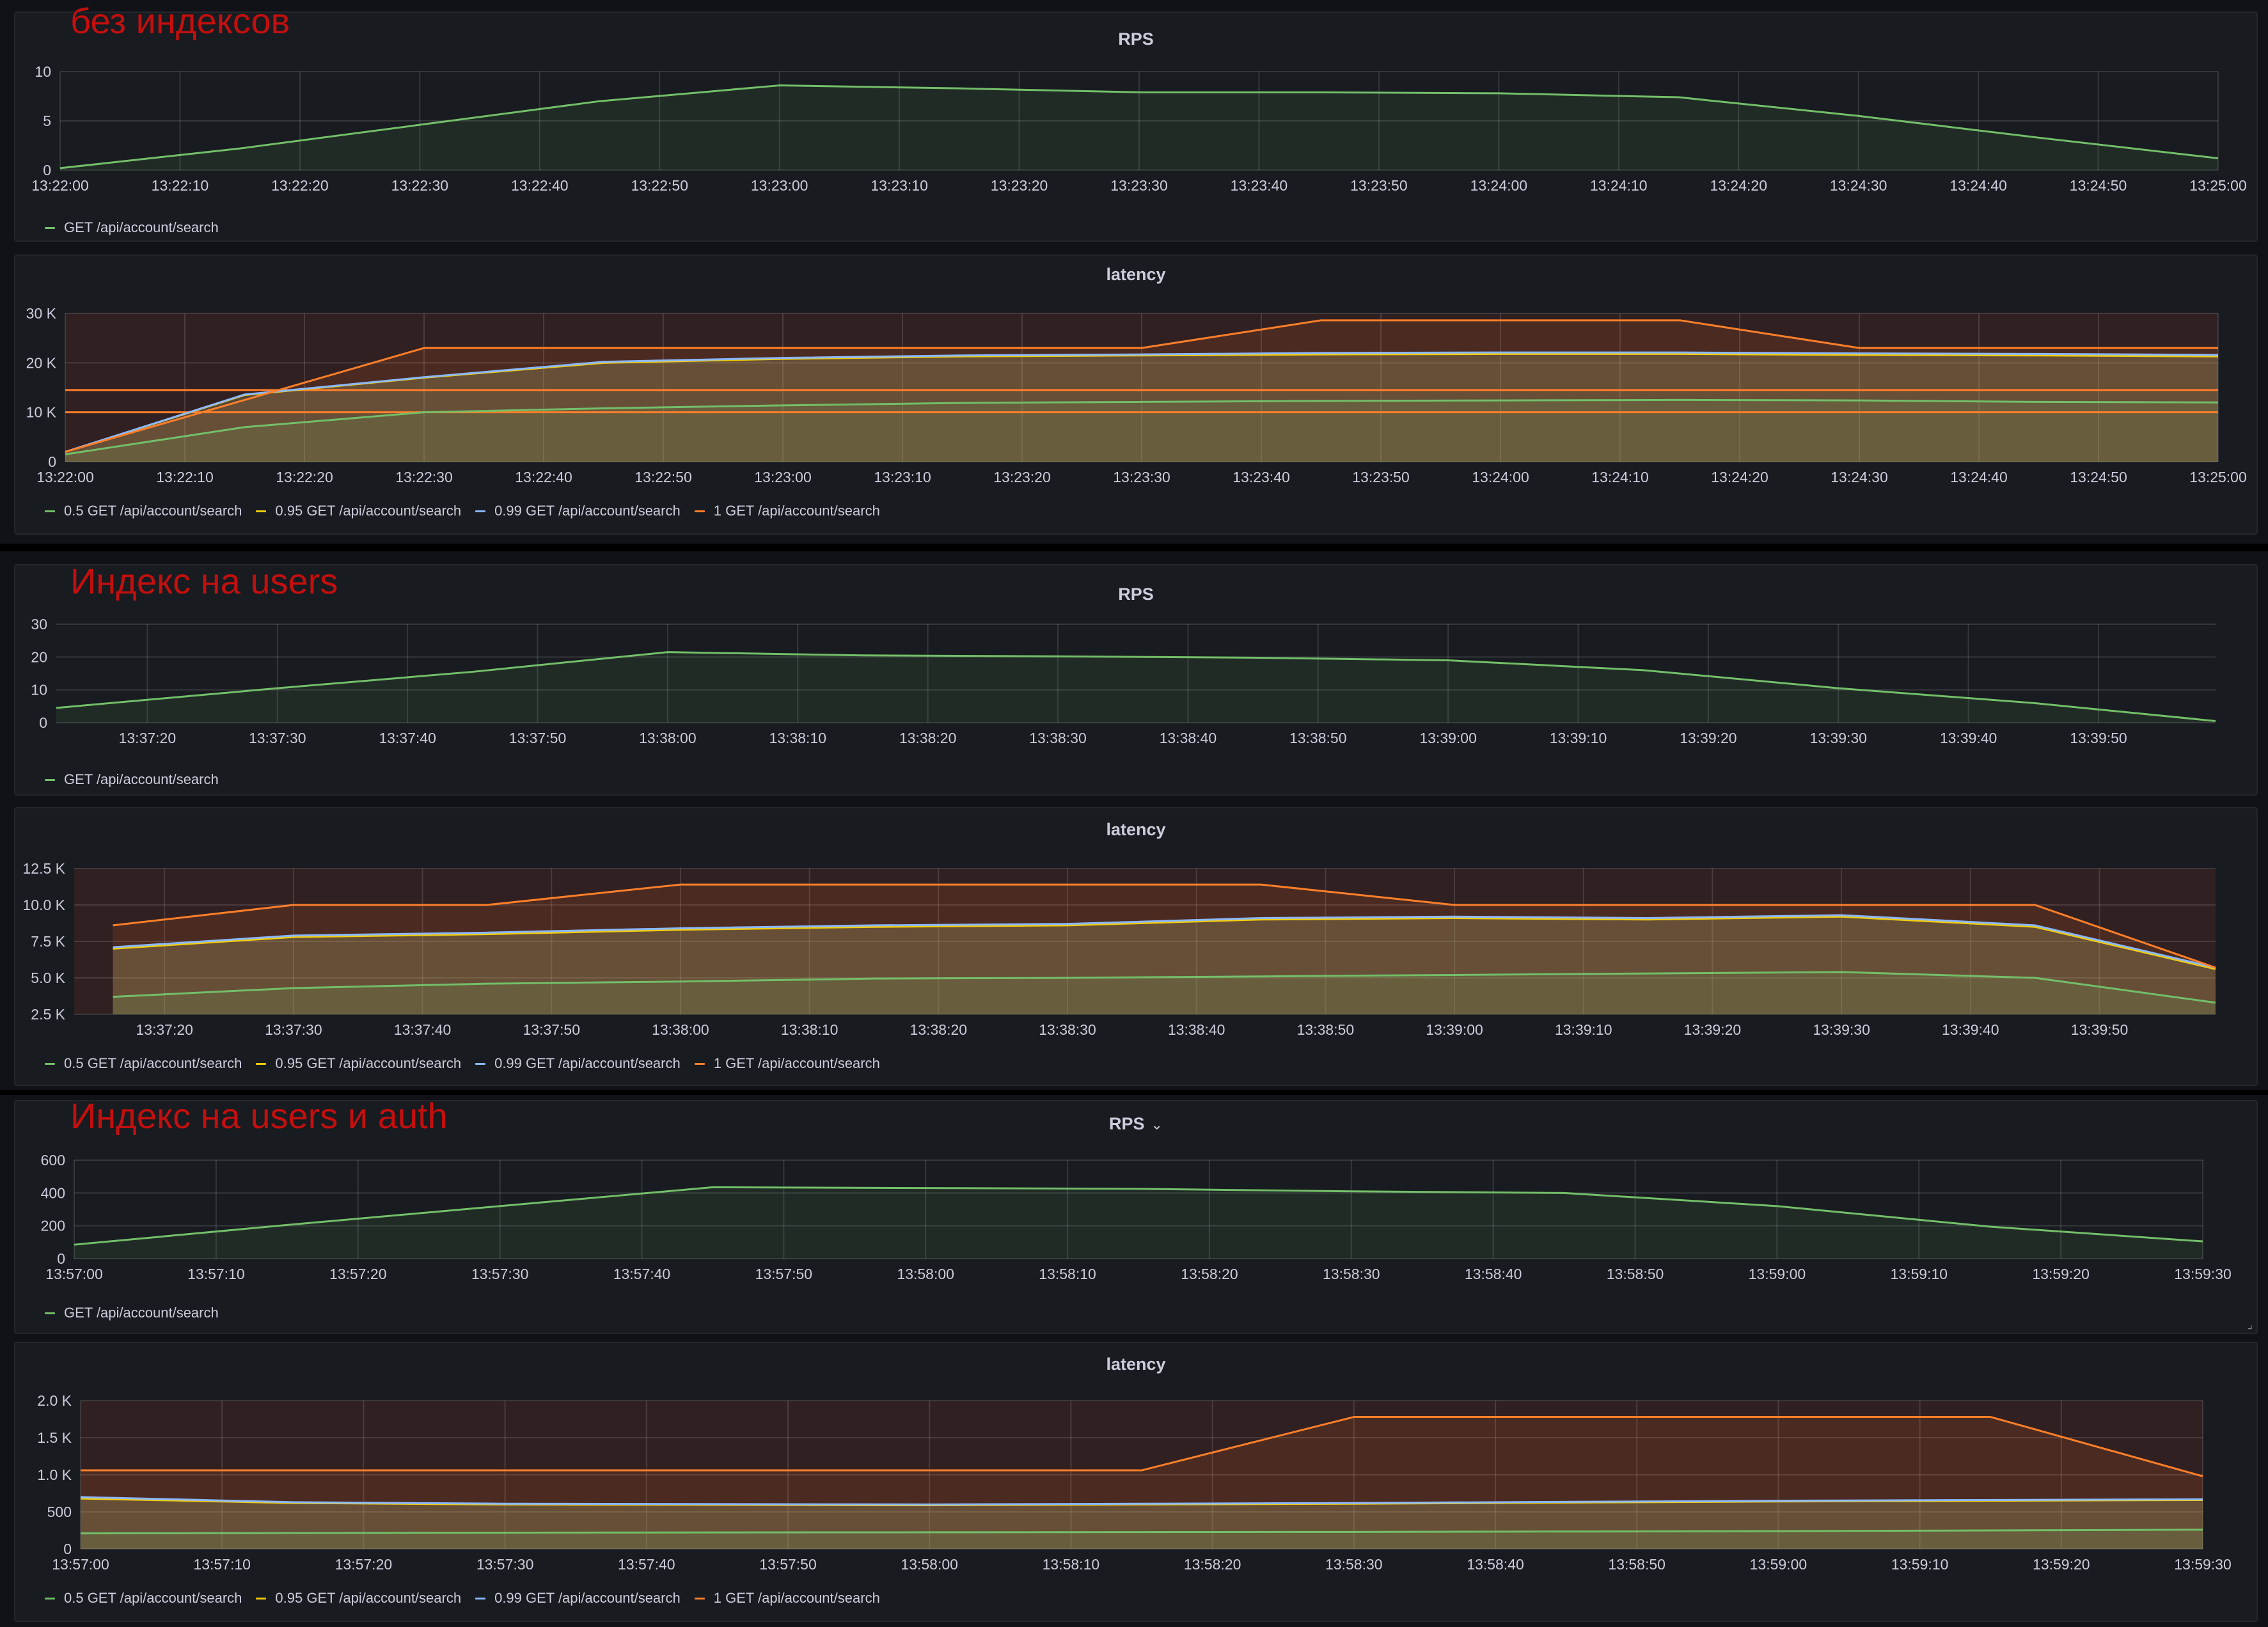  What do you see at coordinates (1058, 738) in the screenshot?
I see `x-tick-label: 13:38:30` at bounding box center [1058, 738].